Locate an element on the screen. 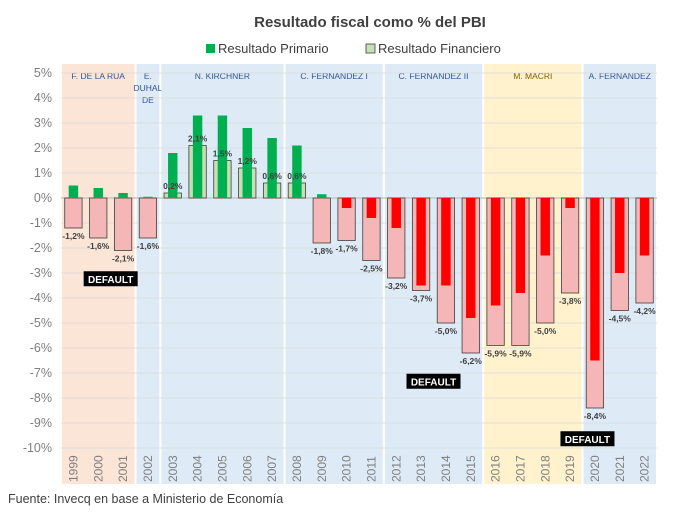  y-tick-label: -7% is located at coordinates (41, 373).